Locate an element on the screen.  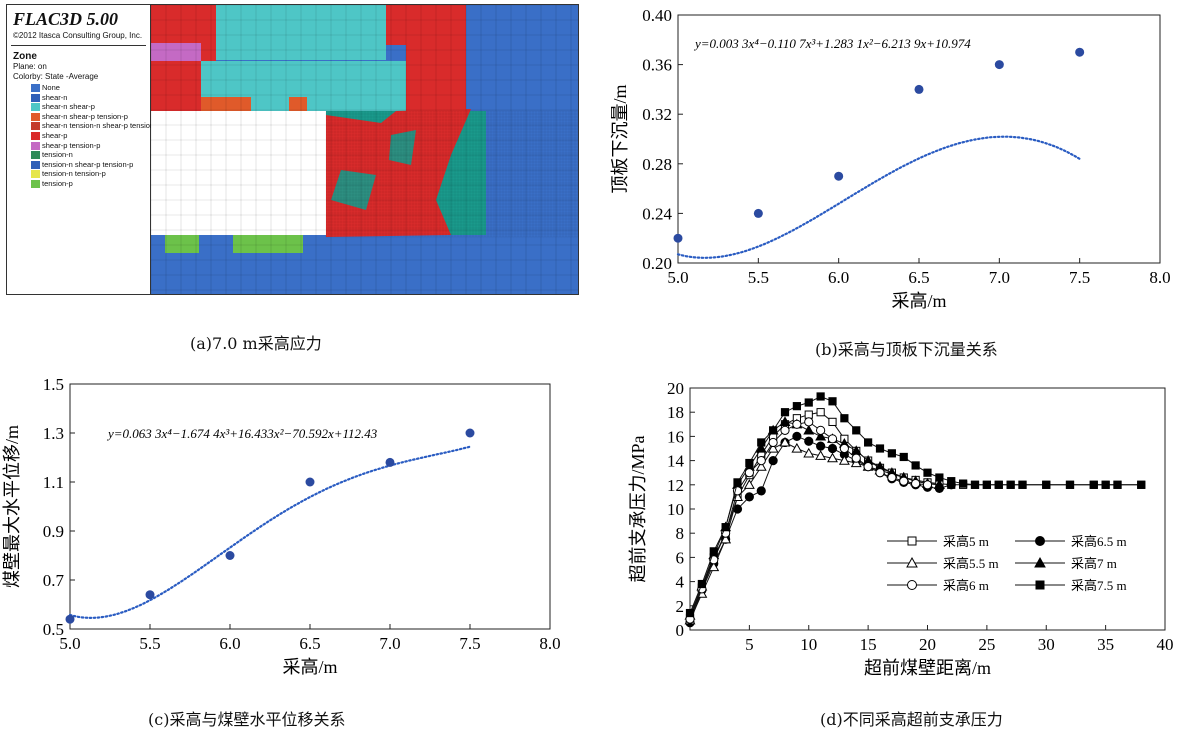
y-tick-label: 0.20 is located at coordinates (657, 263).